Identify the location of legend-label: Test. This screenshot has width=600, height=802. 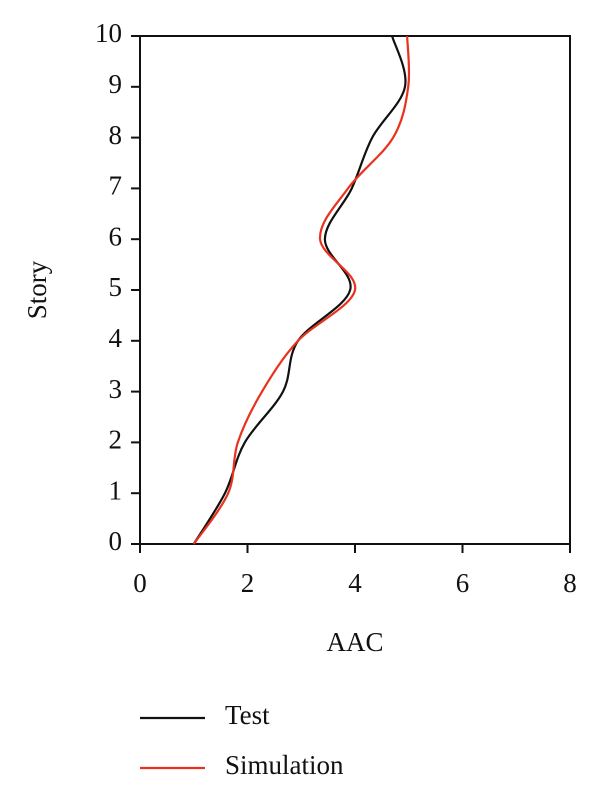
(247, 715).